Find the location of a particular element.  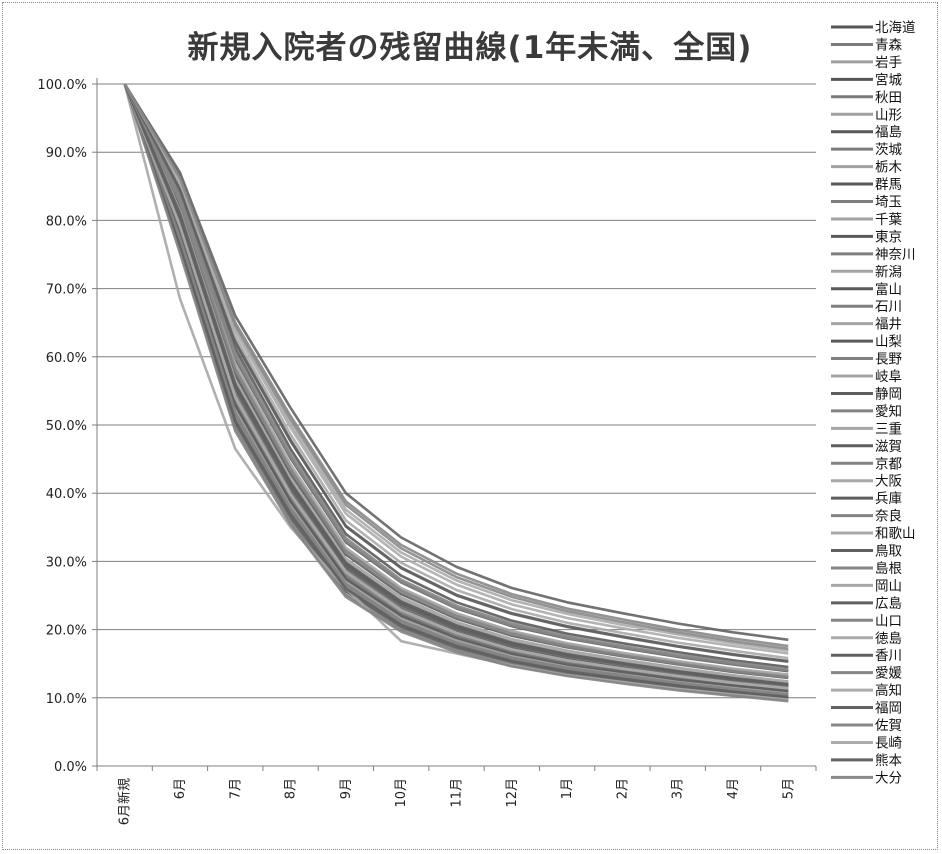

legend-label: 和歌山 is located at coordinates (895, 534).